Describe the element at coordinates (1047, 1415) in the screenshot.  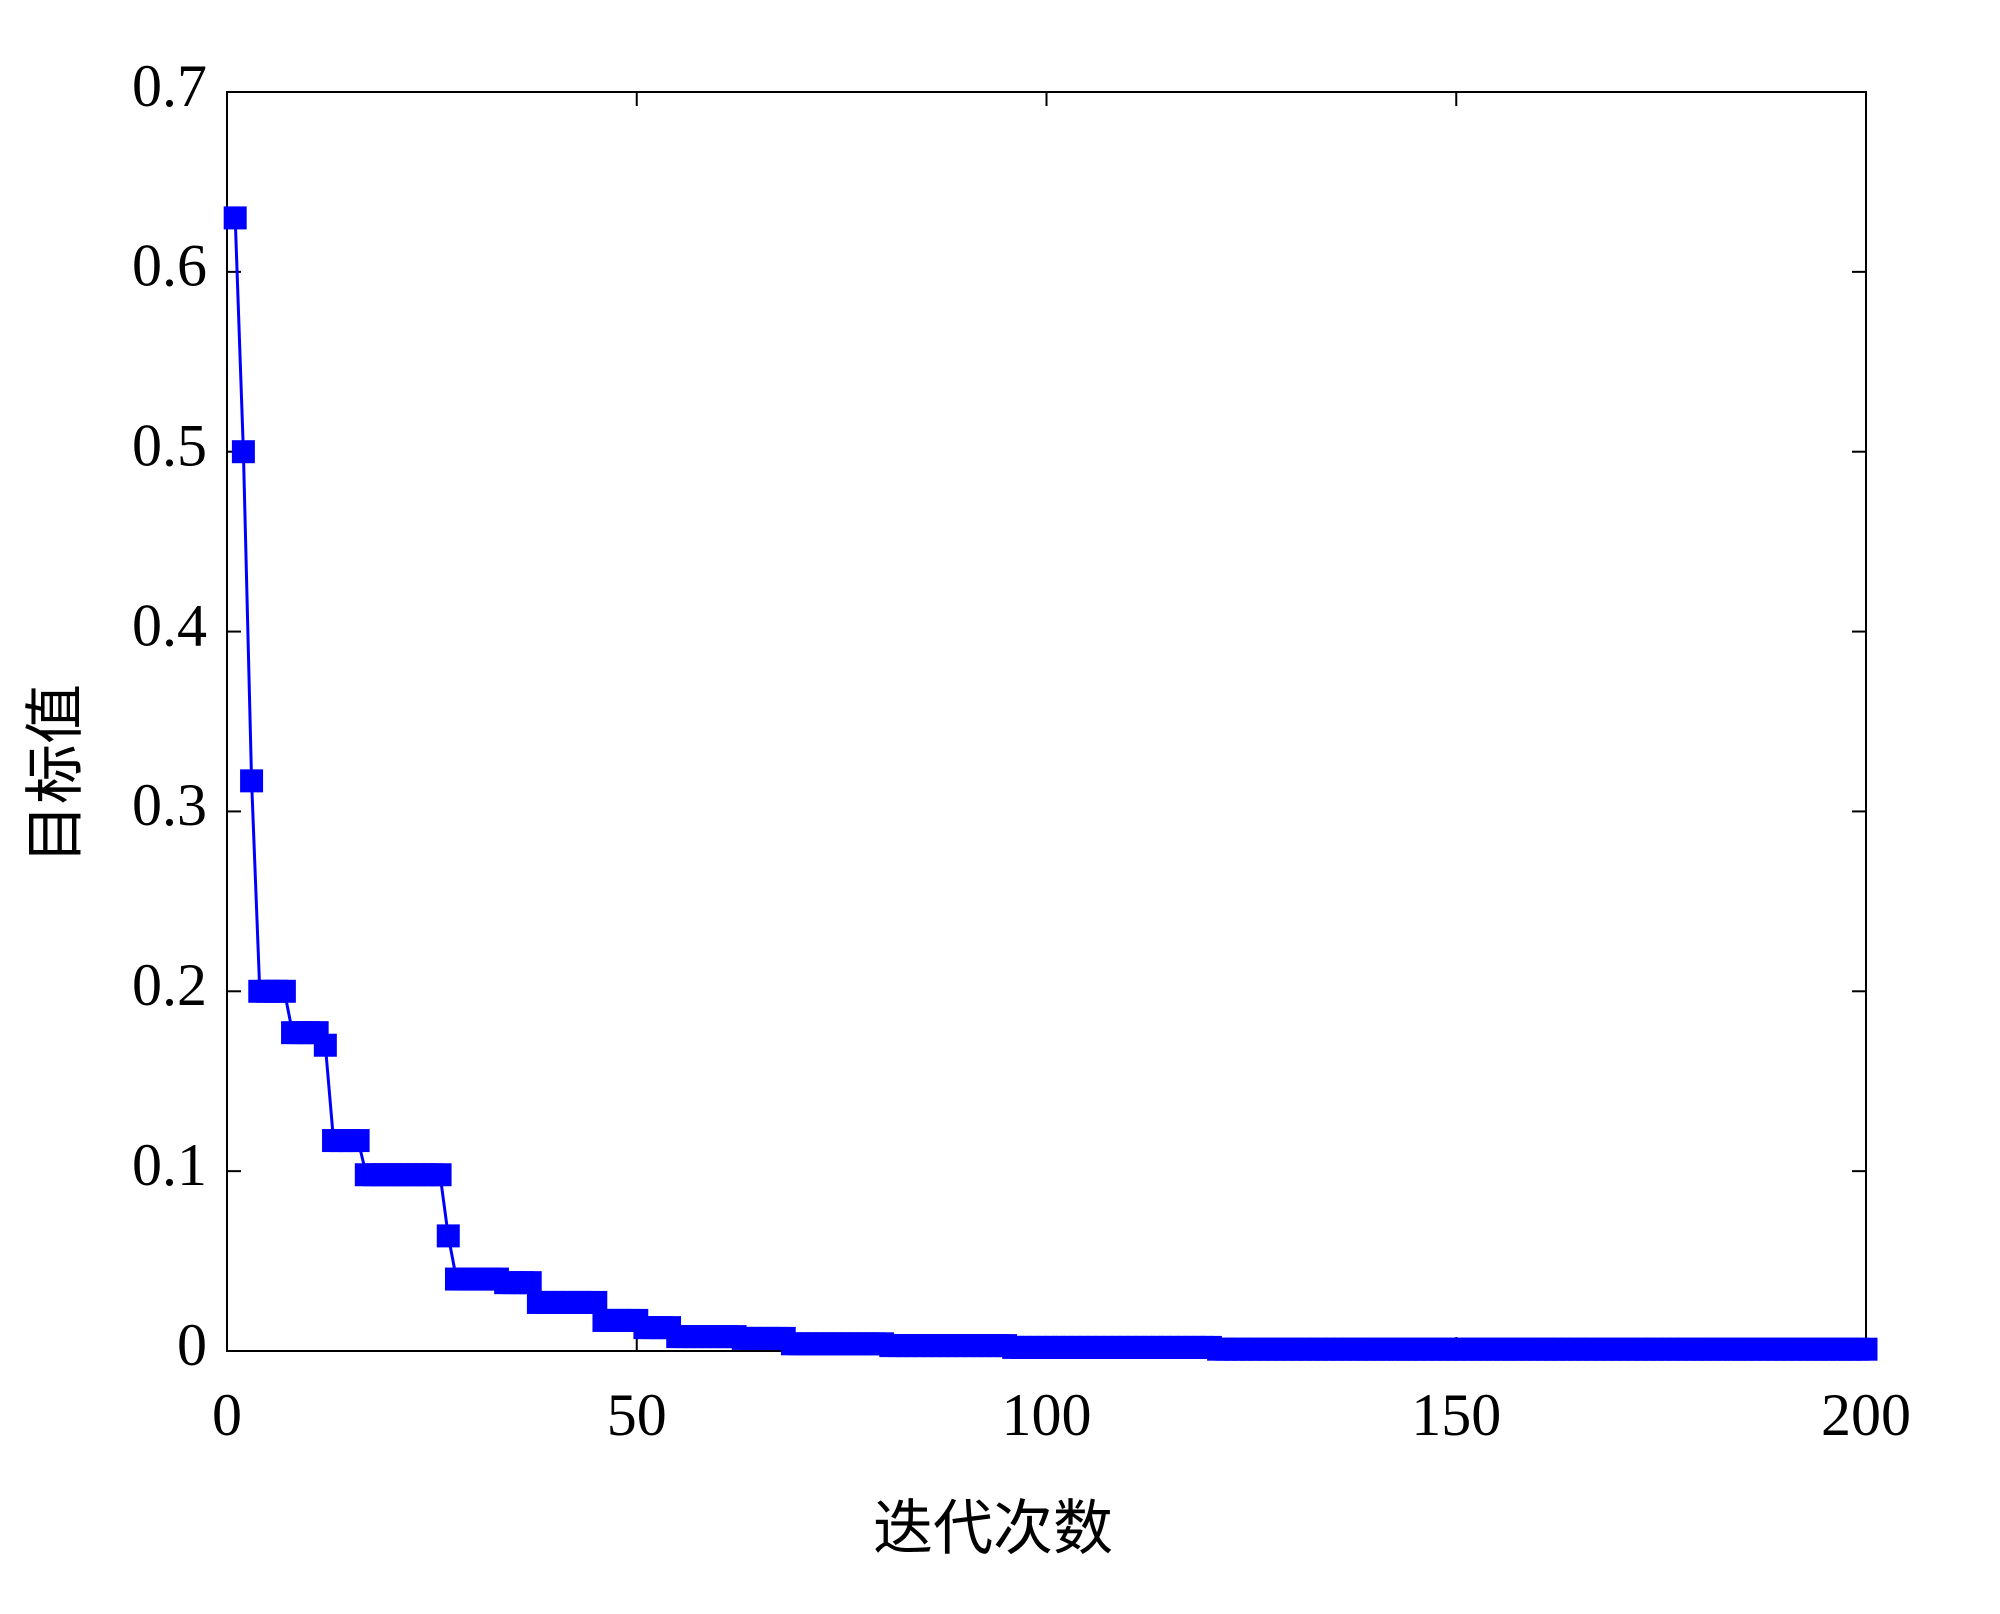
I see `x-tick-label: 100` at that location.